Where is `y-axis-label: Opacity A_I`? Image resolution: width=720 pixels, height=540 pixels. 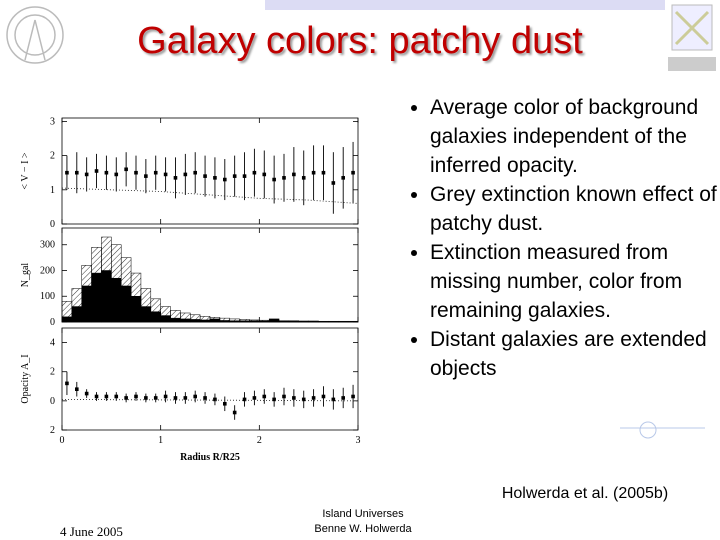
y-axis-label: Opacity A_I is located at coordinates (25, 378).